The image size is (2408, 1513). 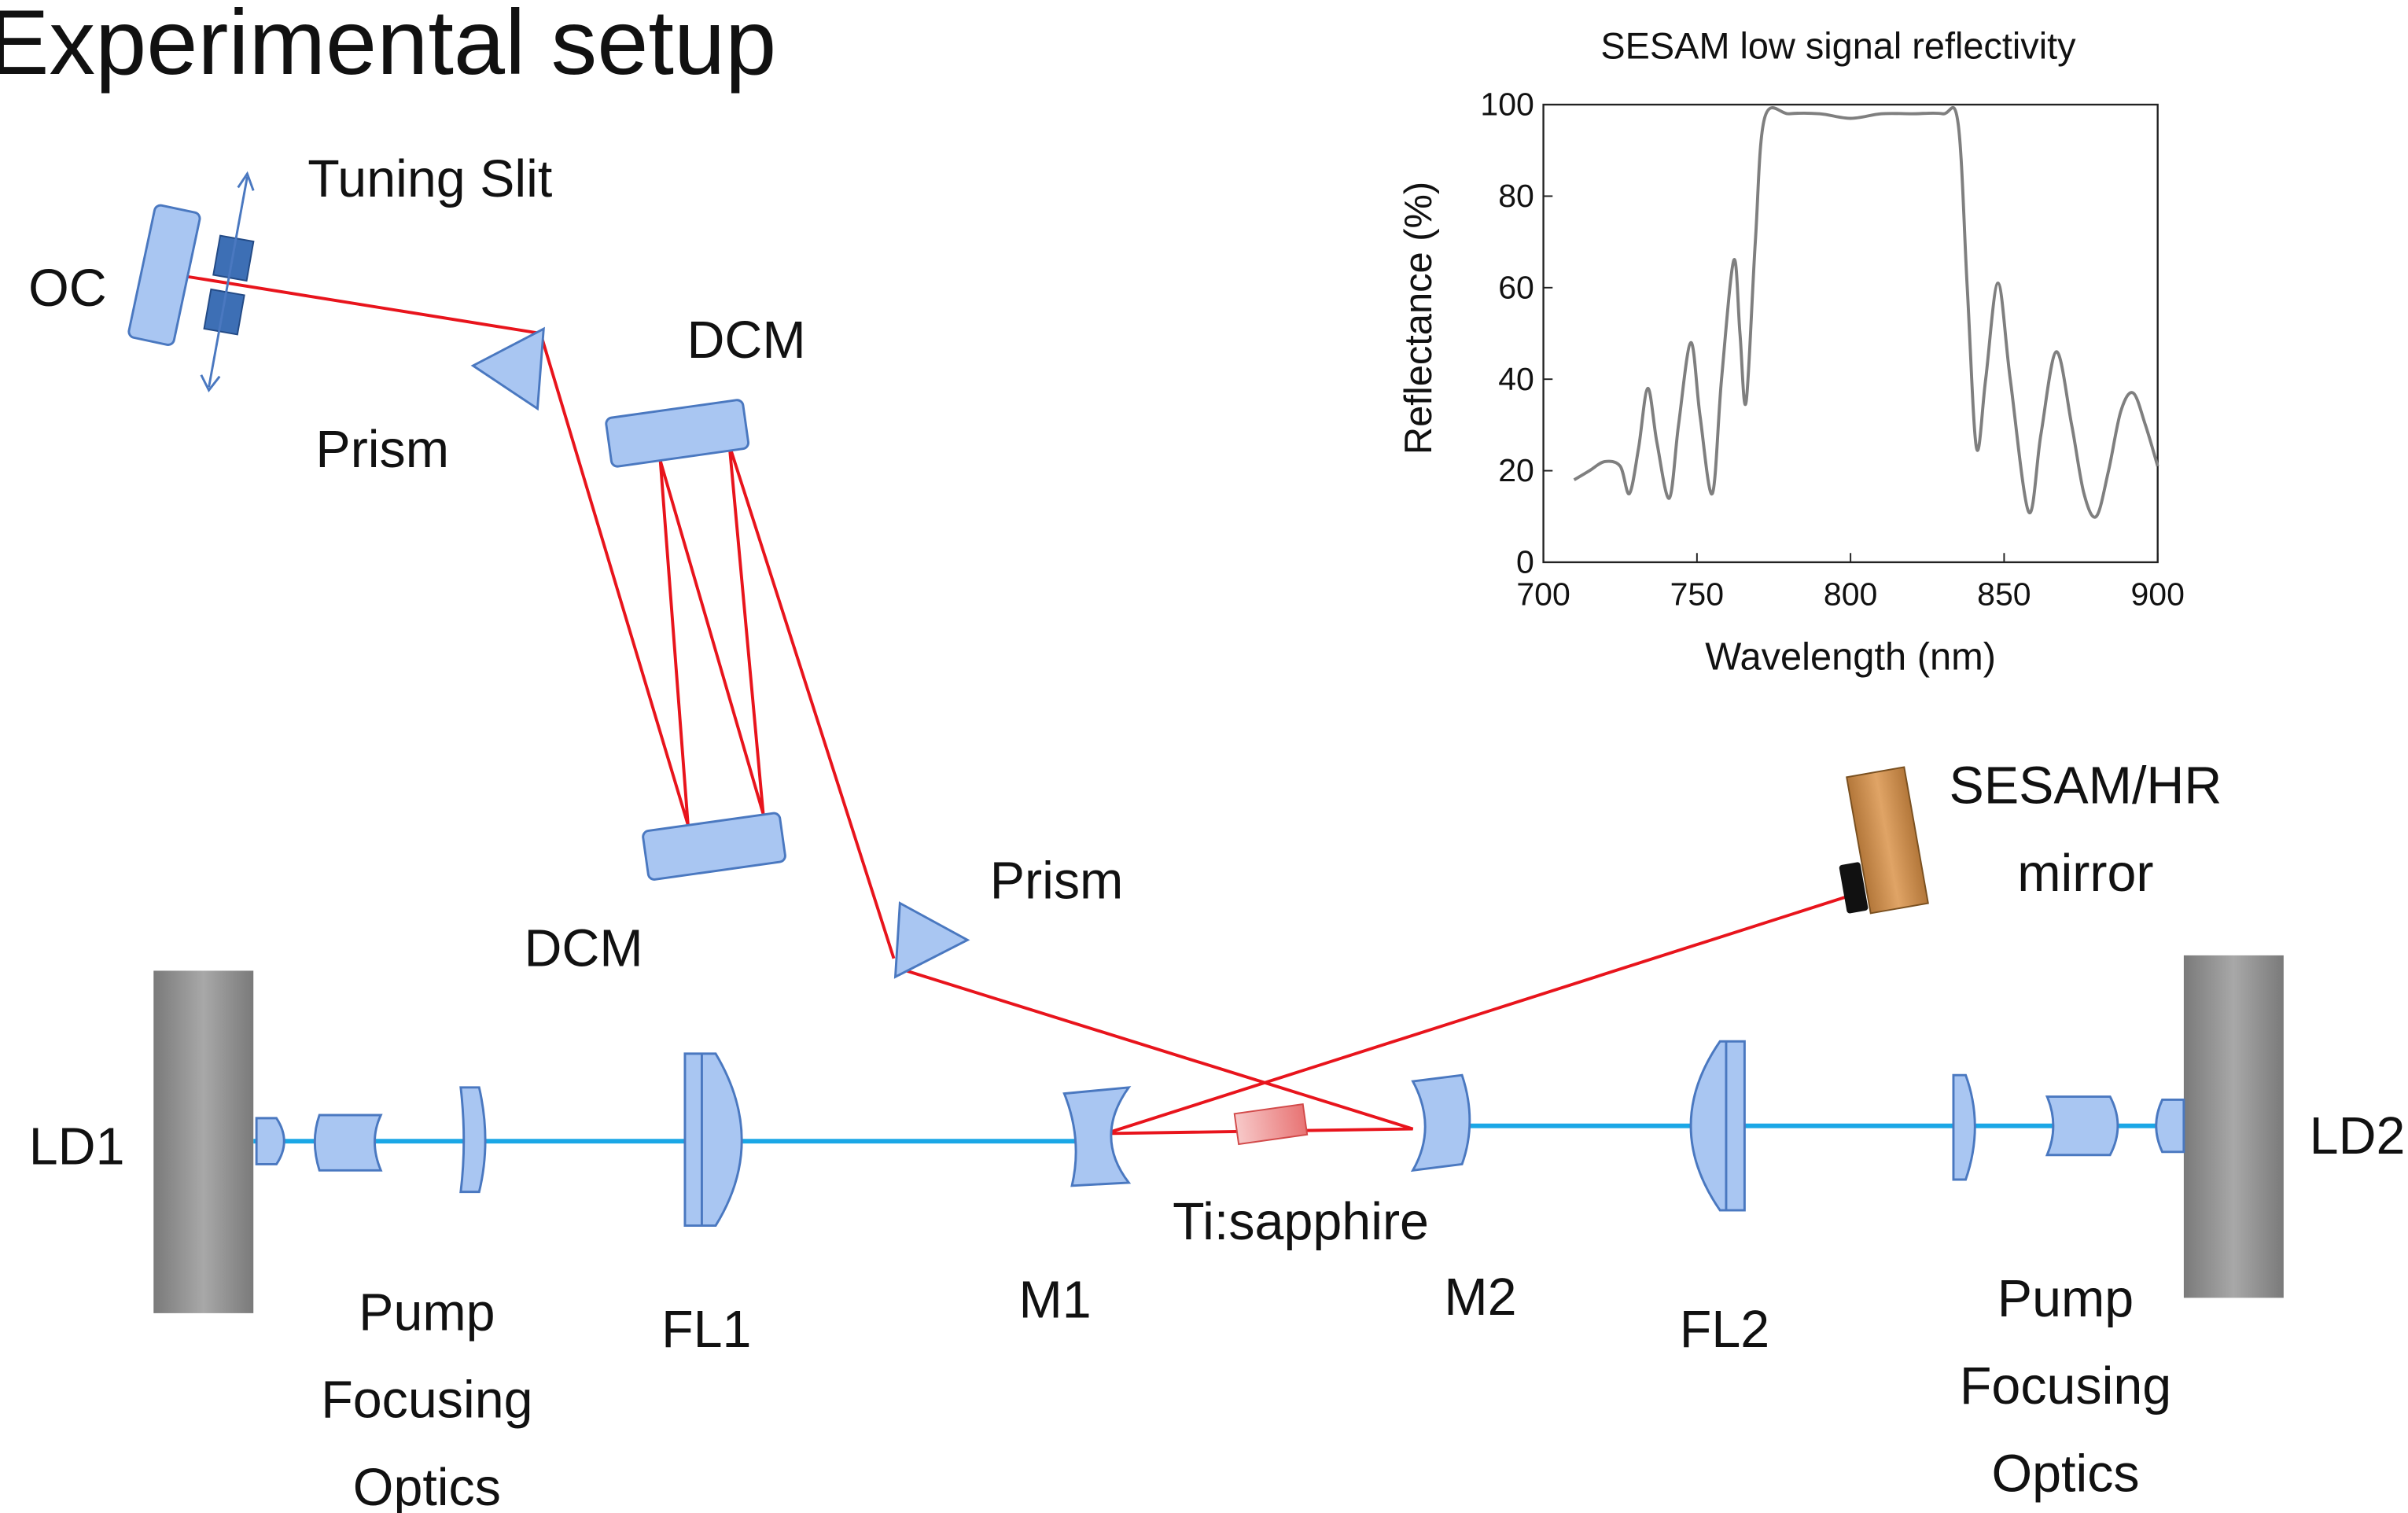 I want to click on x-tick-label: 850, so click(x=2004, y=594).